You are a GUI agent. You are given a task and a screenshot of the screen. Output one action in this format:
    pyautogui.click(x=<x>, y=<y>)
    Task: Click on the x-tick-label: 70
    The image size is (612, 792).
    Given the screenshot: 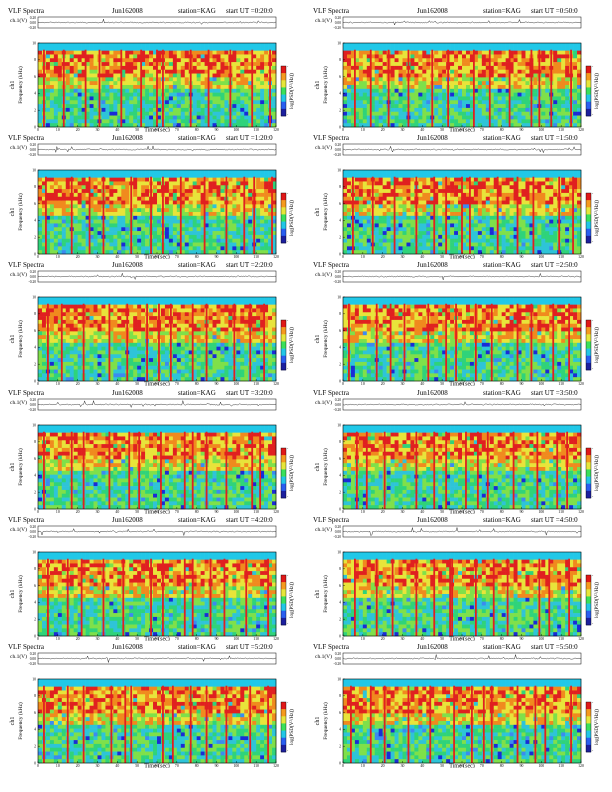 What is the action you would take?
    pyautogui.click(x=177, y=257)
    